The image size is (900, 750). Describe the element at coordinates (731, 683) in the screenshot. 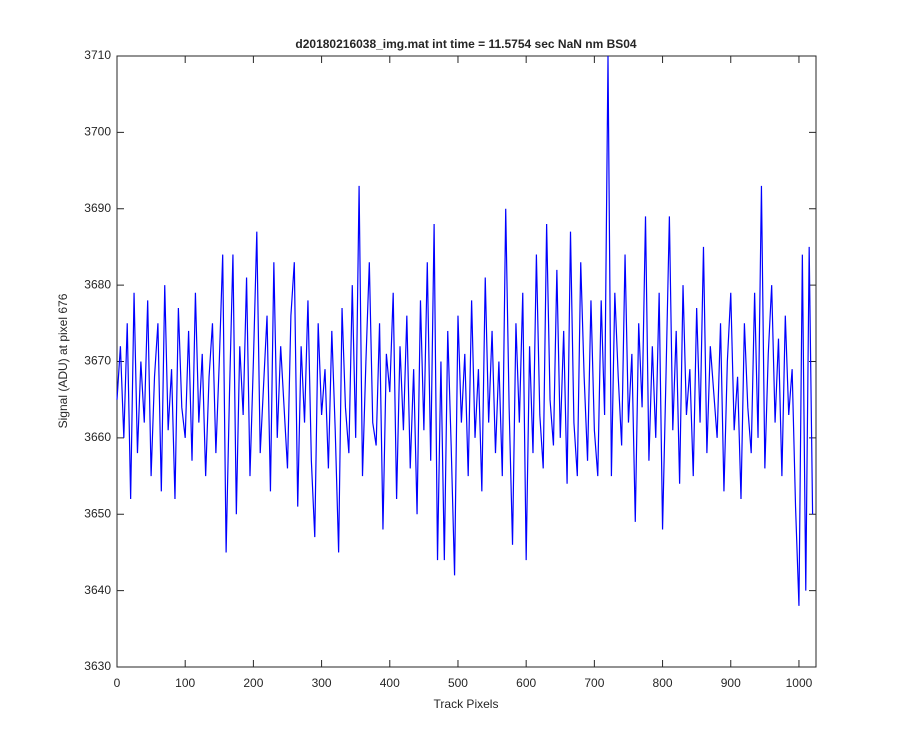

I see `x-tick-label: 900` at that location.